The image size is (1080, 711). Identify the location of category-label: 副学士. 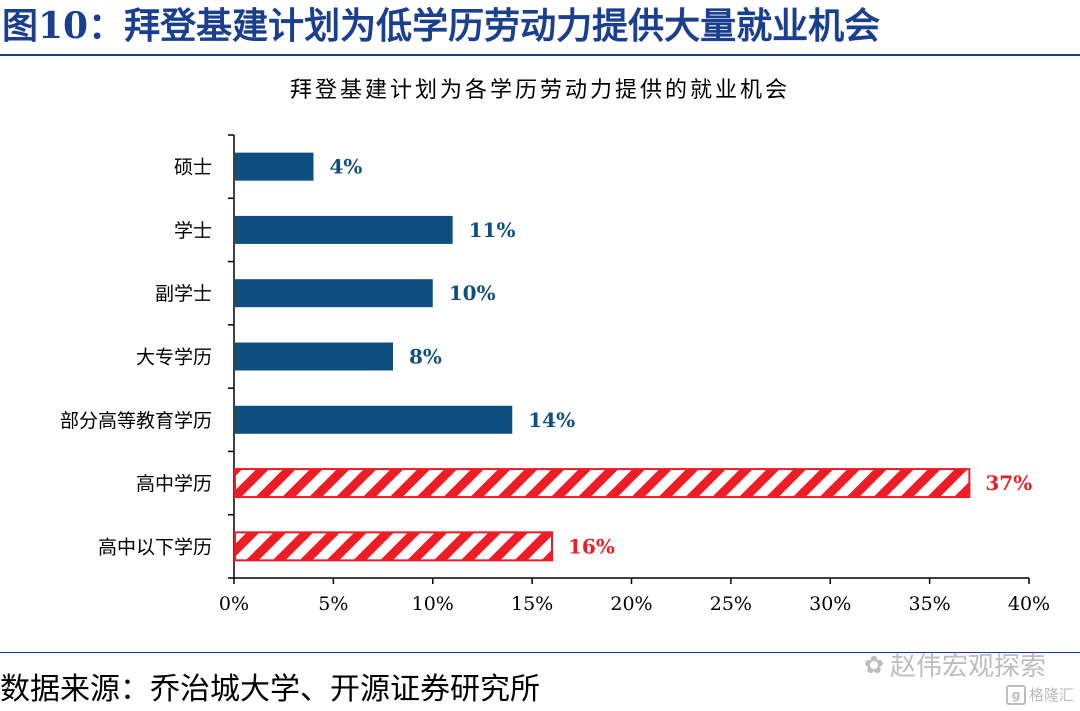
(183, 294).